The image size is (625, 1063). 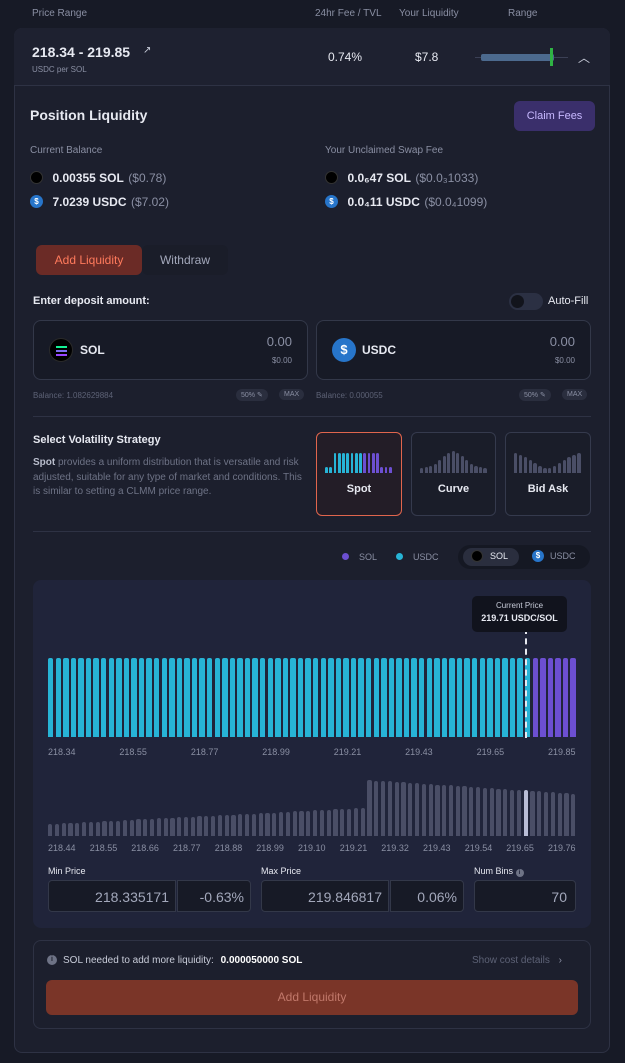 What do you see at coordinates (584, 58) in the screenshot?
I see `chevron-up-icon: ︿` at bounding box center [584, 58].